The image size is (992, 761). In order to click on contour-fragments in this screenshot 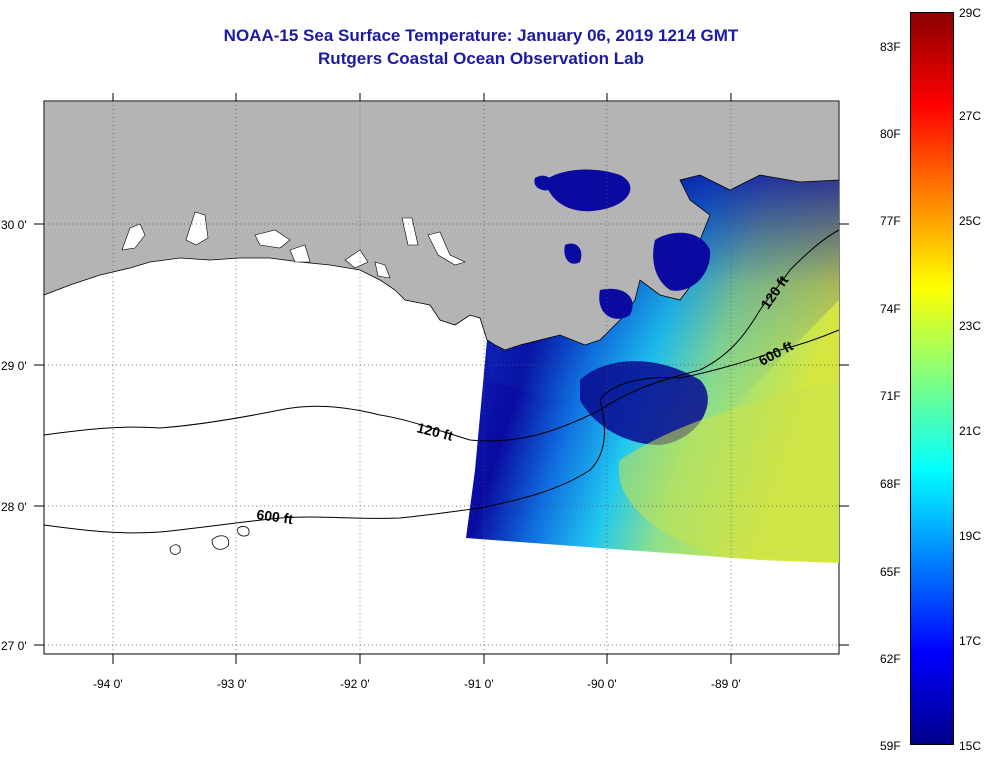, I will do `click(209, 540)`.